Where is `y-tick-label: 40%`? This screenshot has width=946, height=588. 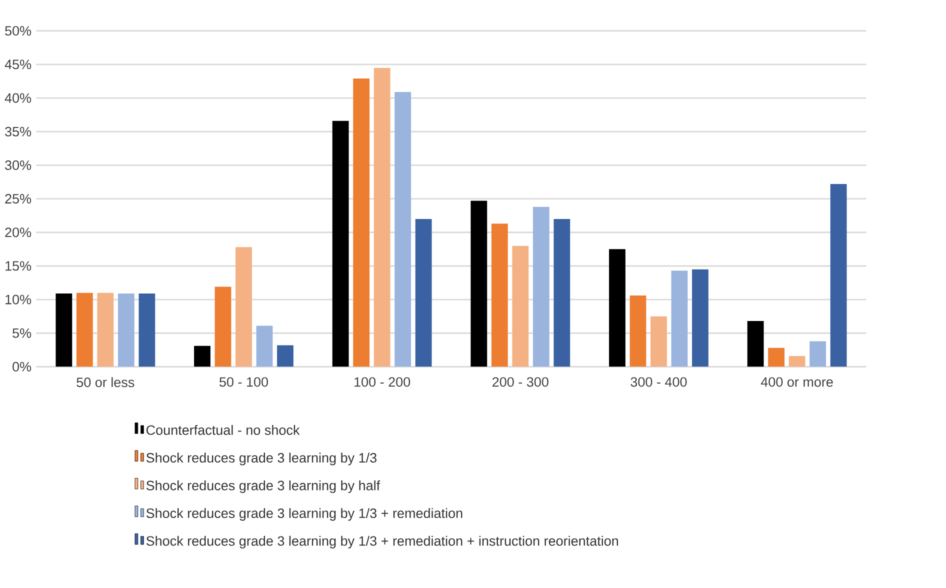
y-tick-label: 40% is located at coordinates (18, 98).